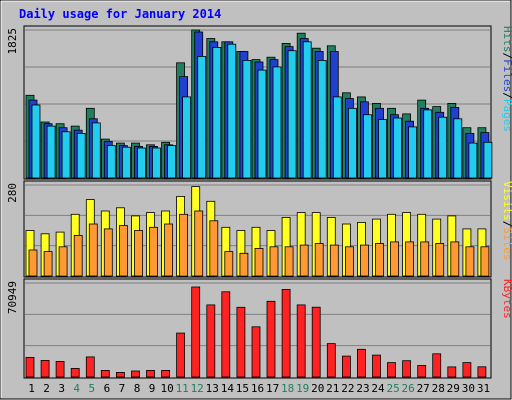  Describe the element at coordinates (347, 388) in the screenshot. I see `x-tick-day-22: 22` at that location.